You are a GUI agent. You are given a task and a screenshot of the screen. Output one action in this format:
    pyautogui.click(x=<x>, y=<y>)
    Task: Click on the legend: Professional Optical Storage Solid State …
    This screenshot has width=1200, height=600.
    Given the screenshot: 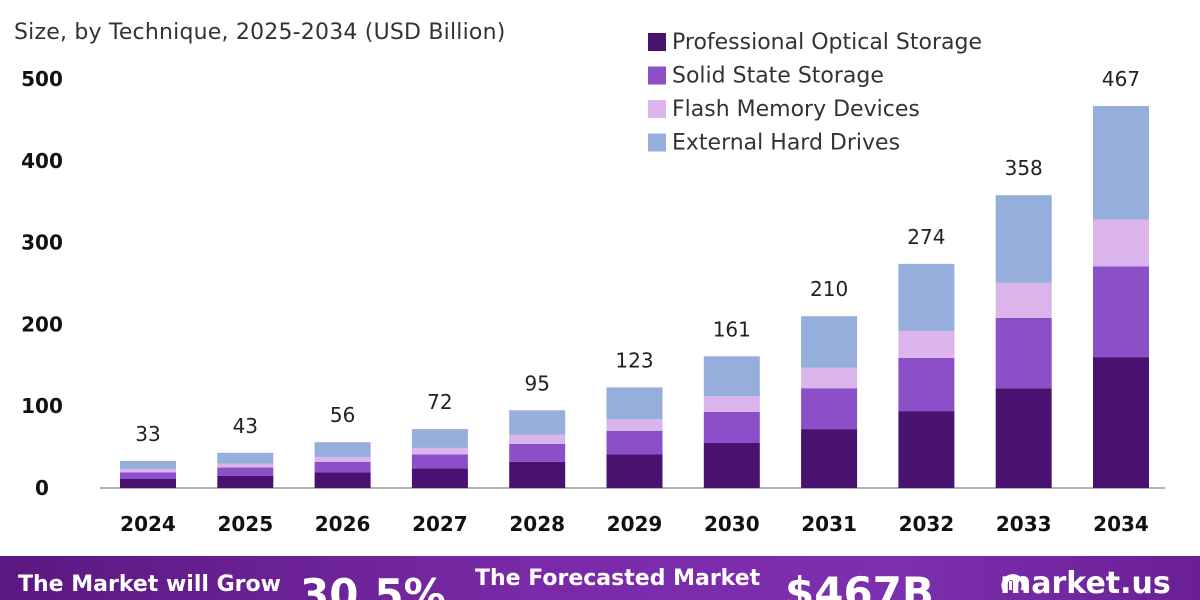 What is the action you would take?
    pyautogui.click(x=815, y=93)
    